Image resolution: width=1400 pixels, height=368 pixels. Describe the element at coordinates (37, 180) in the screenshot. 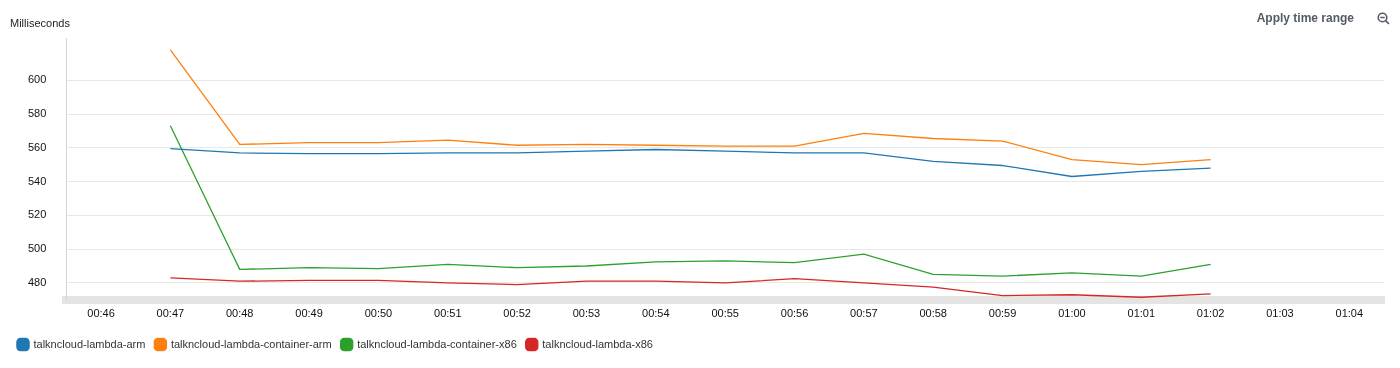

I see `y-tick-label: 540` at that location.